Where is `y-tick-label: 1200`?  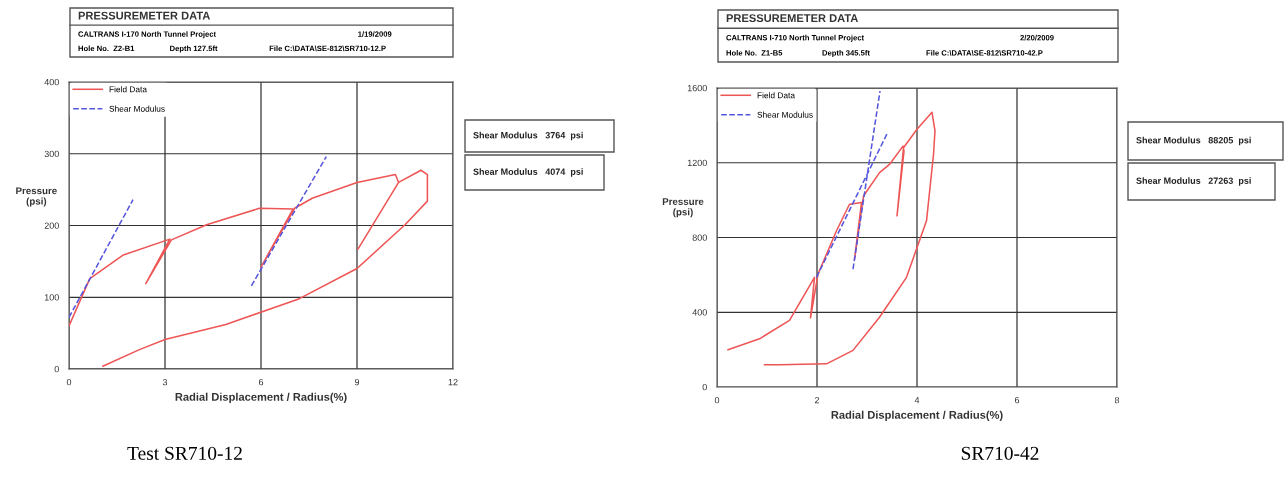 y-tick-label: 1200 is located at coordinates (697, 163).